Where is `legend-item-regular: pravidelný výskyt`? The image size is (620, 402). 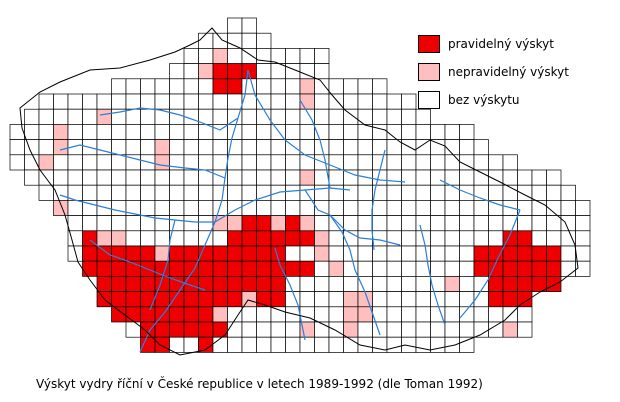
legend-item-regular: pravidelný výskyt is located at coordinates (486, 44).